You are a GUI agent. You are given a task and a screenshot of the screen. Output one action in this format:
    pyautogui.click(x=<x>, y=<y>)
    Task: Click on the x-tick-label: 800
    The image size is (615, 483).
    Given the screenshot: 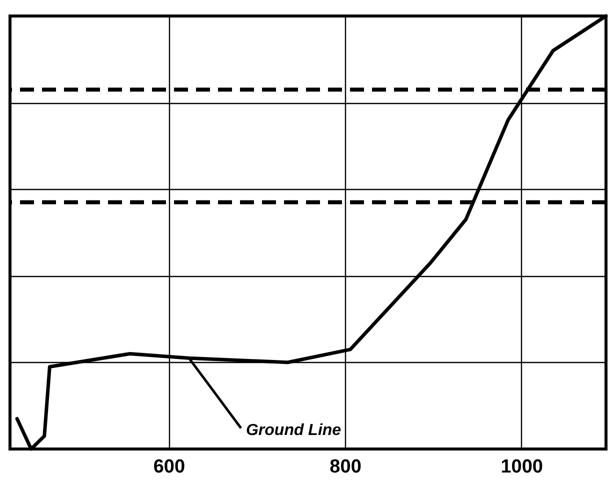 What is the action you would take?
    pyautogui.click(x=346, y=467)
    